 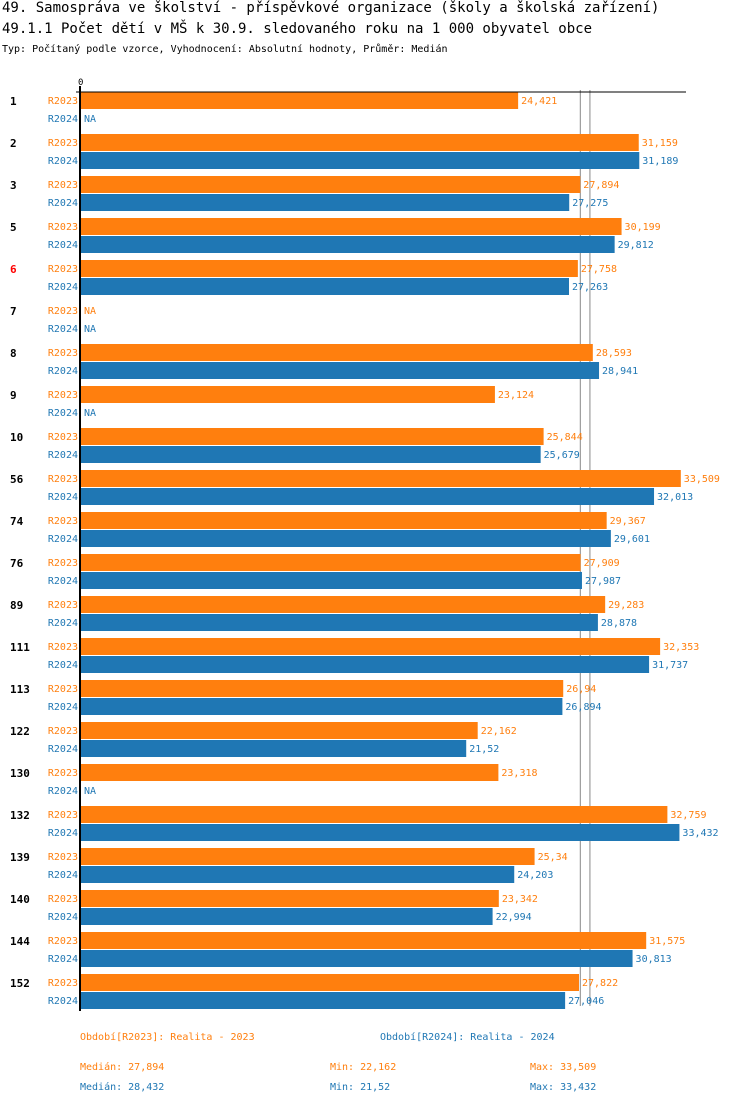 What do you see at coordinates (520, 899) in the screenshot?
I see `value-label: 23,342` at bounding box center [520, 899].